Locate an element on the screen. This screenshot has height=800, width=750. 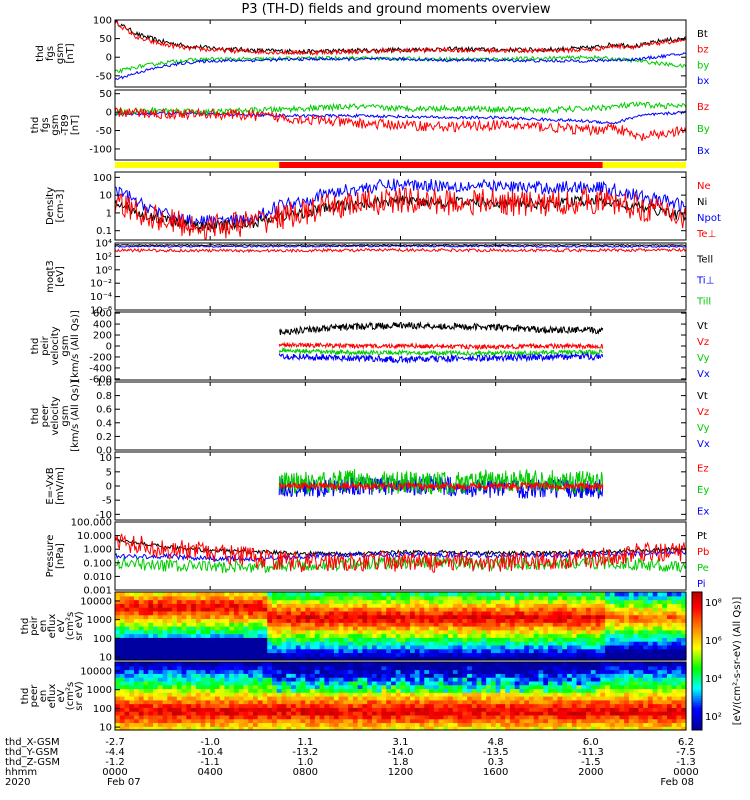
y-tick-label: -100 is located at coordinates (100, 149).